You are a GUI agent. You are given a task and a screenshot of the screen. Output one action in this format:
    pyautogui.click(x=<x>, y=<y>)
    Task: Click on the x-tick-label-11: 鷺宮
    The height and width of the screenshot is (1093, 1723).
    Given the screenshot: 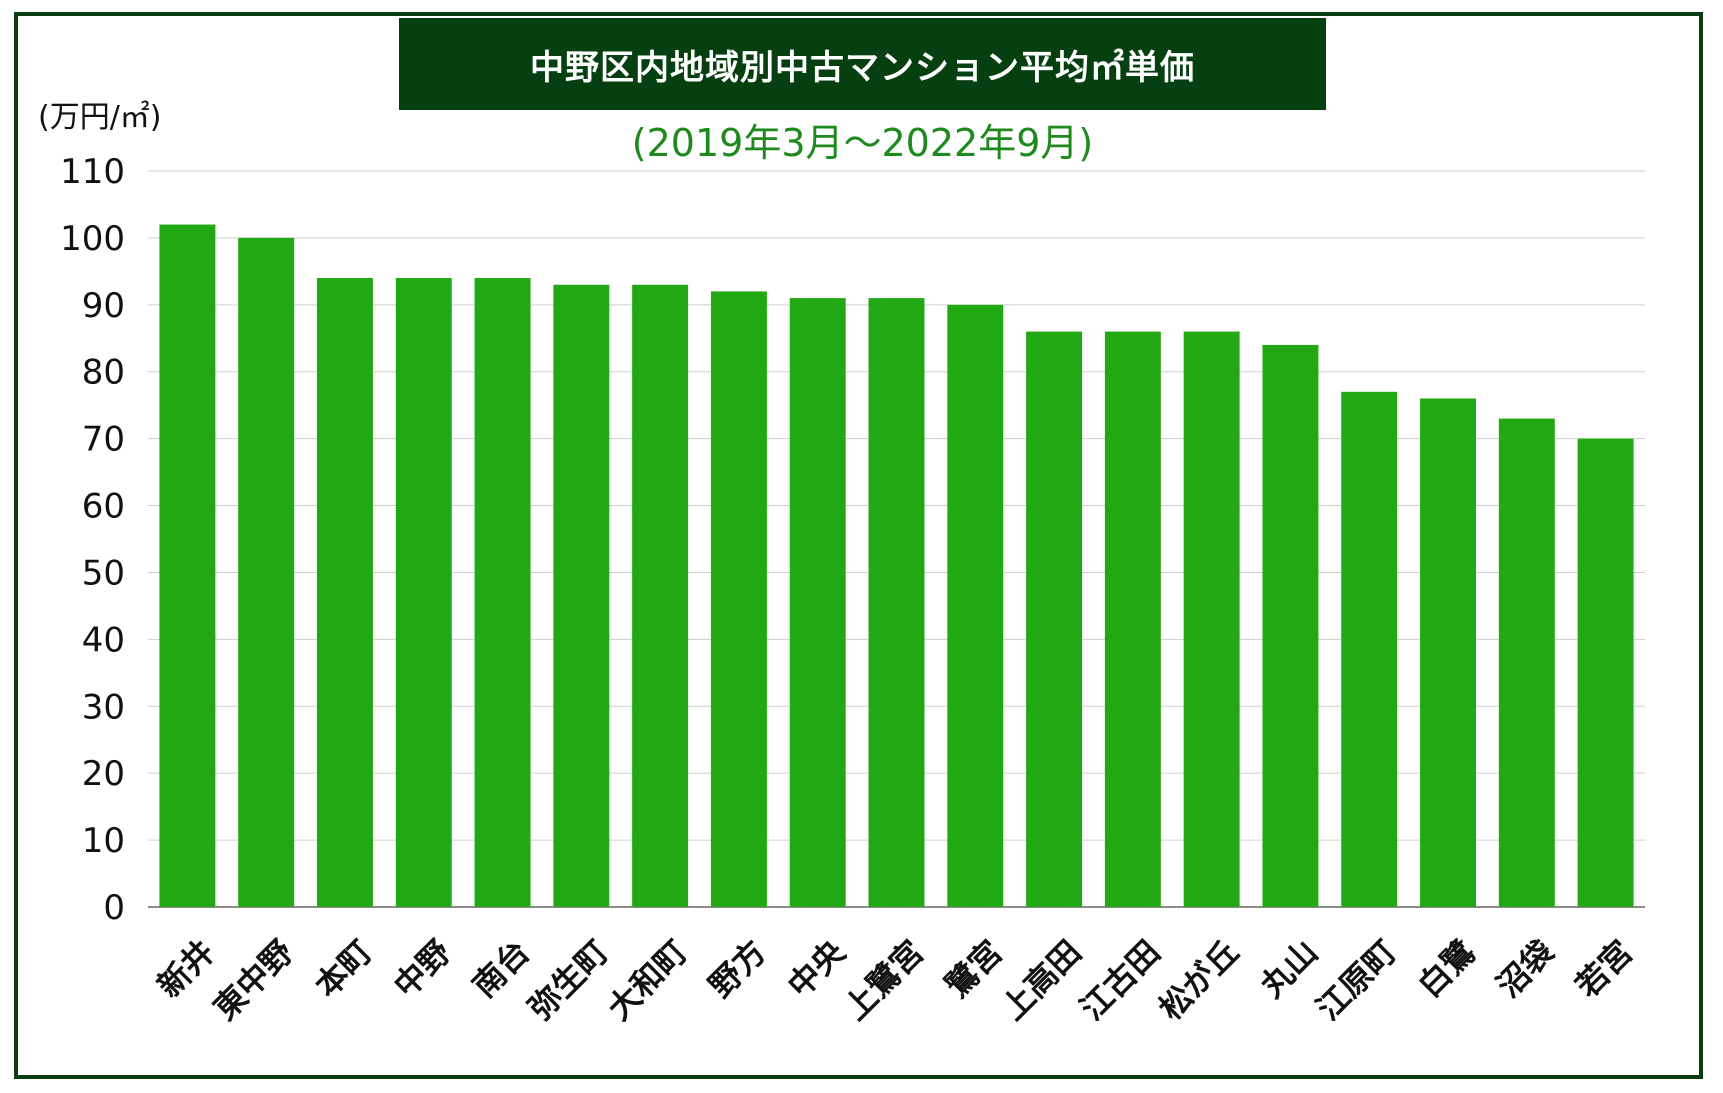 What is the action you would take?
    pyautogui.click(x=974, y=969)
    